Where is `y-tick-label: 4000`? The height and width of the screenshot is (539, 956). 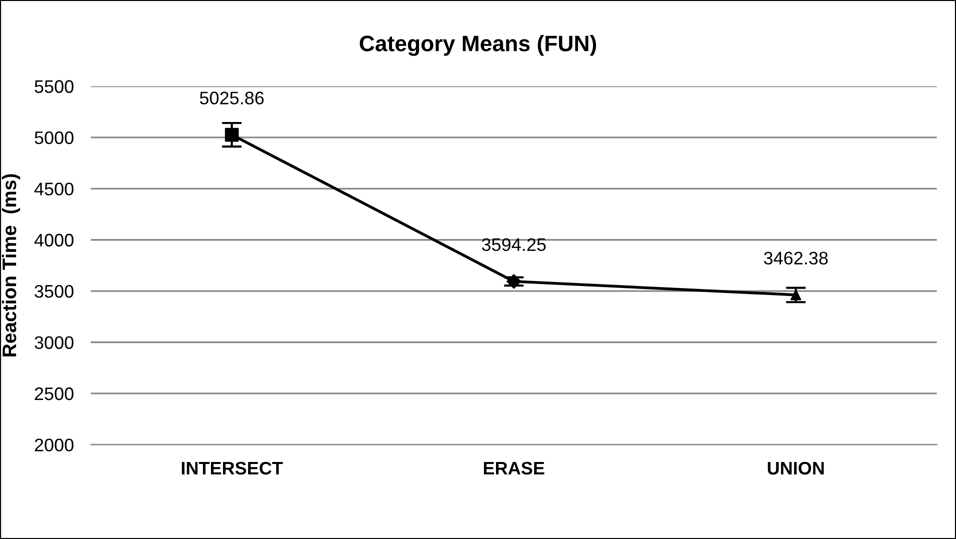
y-tick-label: 4000 is located at coordinates (54, 240).